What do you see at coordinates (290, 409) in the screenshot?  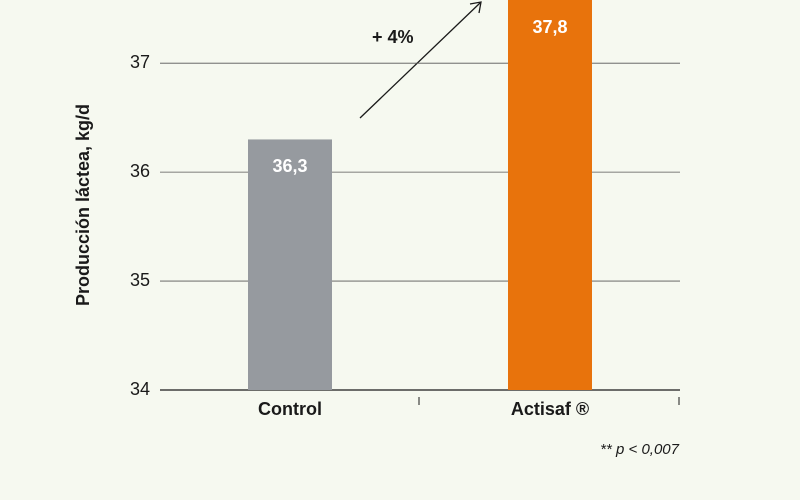 I see `x-tick-label: Control` at bounding box center [290, 409].